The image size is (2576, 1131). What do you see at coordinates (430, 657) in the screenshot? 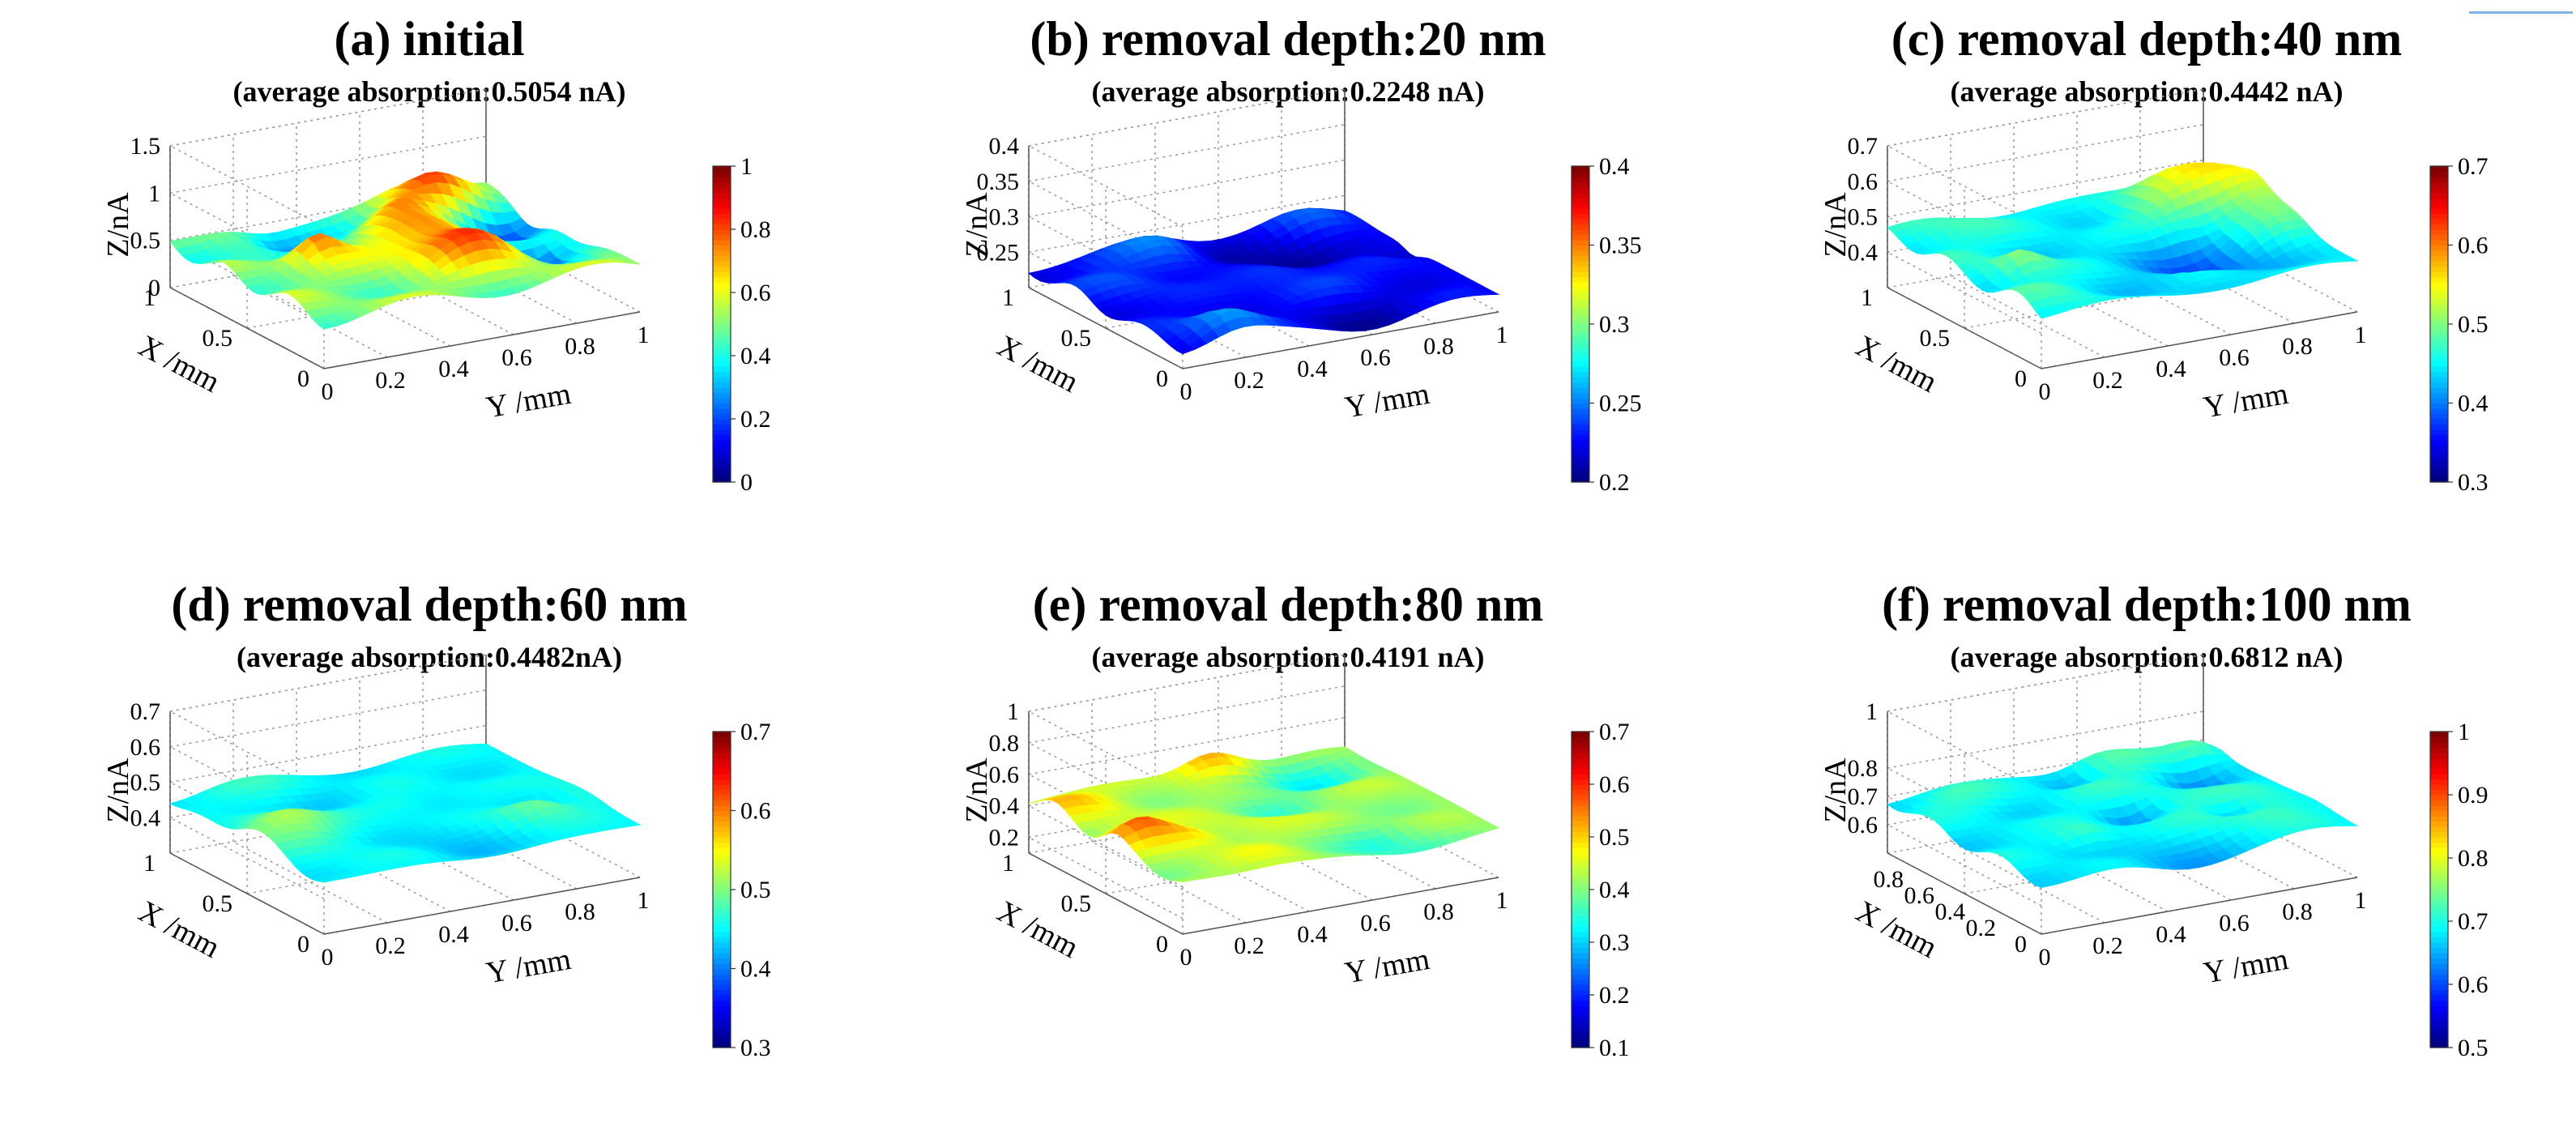
I see `panel-subtitle: (average absorption:0.4482nA)` at bounding box center [430, 657].